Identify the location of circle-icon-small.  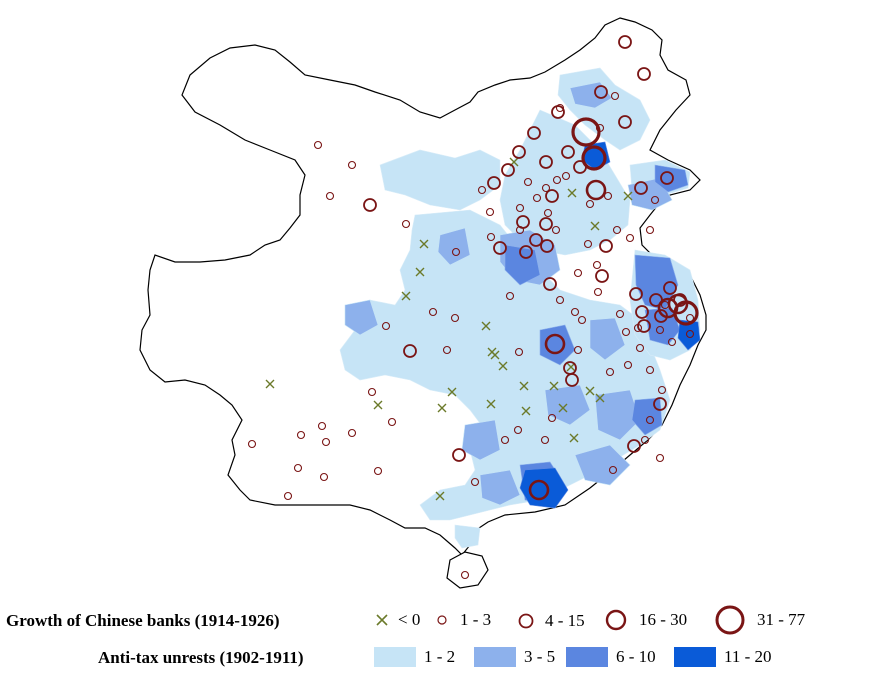
(526, 621).